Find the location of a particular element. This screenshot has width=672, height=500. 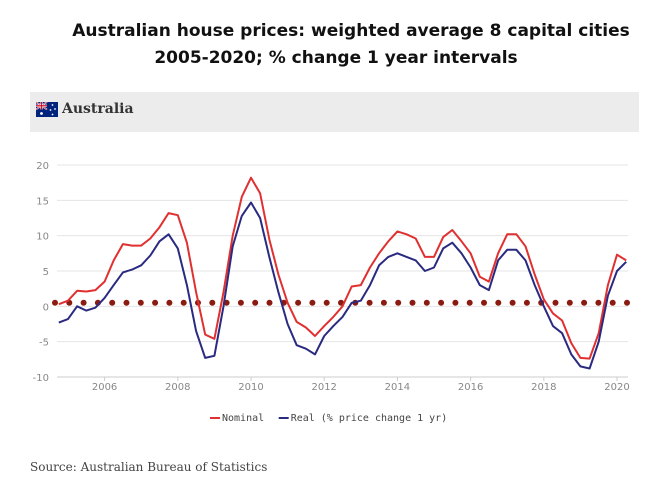

y-tick-label: 15 is located at coordinates (42, 201).